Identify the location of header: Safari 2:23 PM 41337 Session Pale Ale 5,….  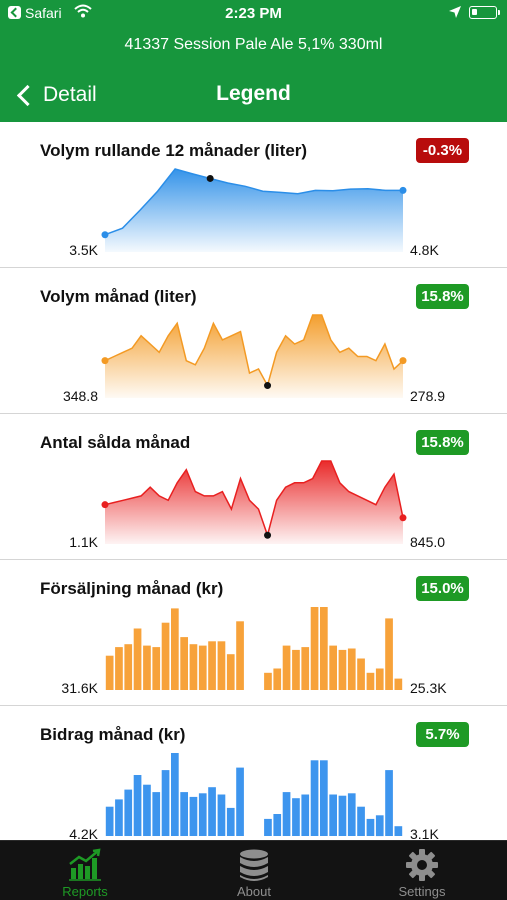
(253, 61).